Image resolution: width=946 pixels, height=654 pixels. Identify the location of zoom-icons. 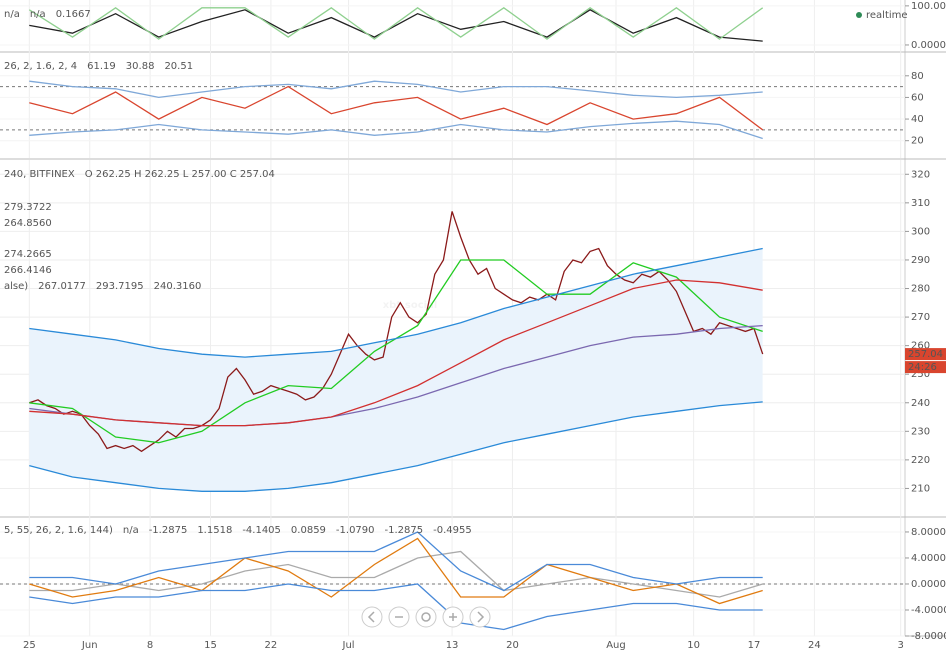
(426, 617).